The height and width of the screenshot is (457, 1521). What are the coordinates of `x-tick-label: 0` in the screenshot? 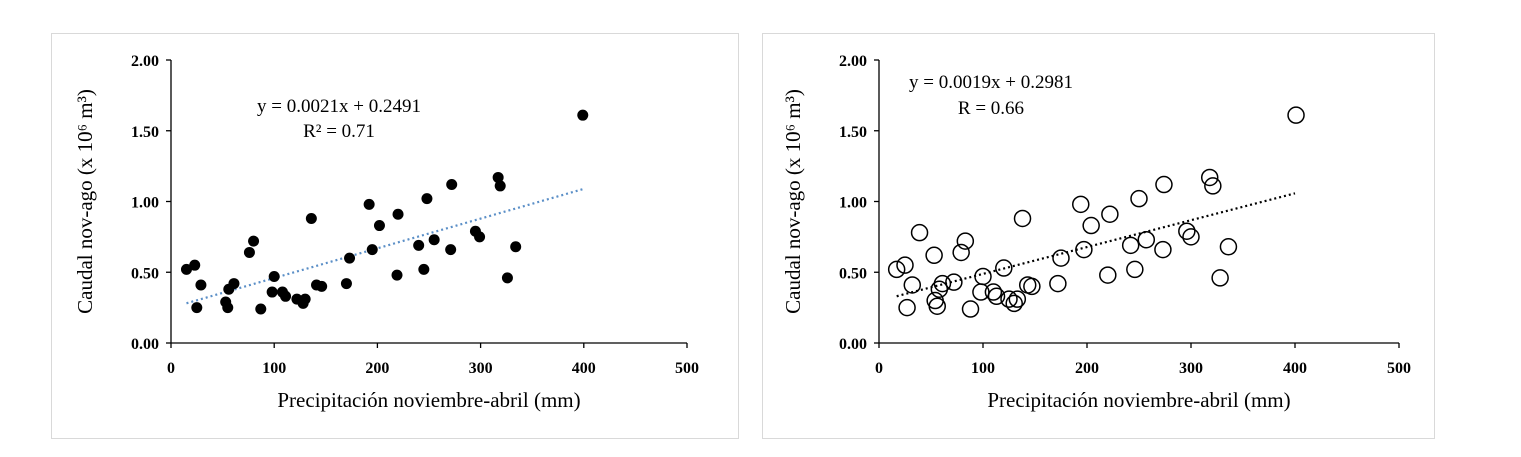 It's located at (171, 368).